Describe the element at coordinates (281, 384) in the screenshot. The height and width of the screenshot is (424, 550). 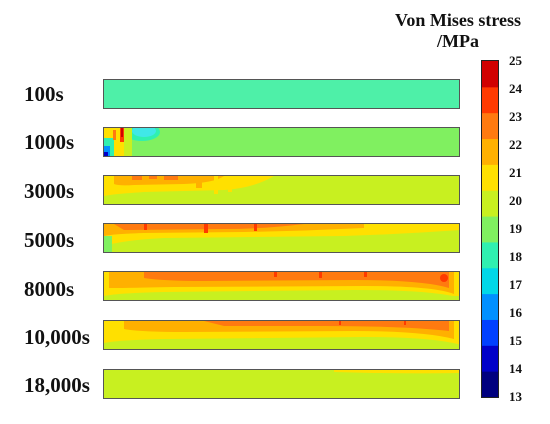
I see `stress-contour-18000s` at that location.